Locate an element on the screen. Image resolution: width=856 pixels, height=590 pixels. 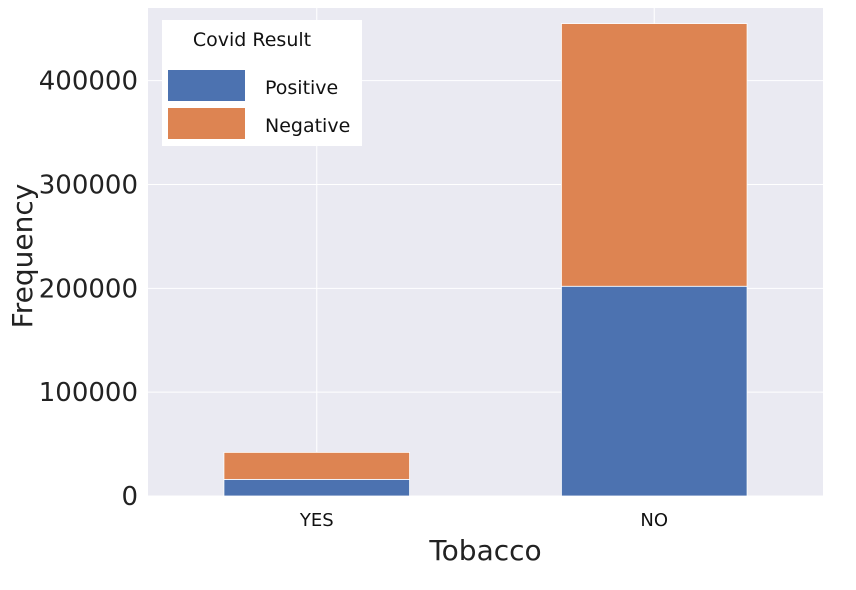
x-tick-label: NO is located at coordinates (654, 520).